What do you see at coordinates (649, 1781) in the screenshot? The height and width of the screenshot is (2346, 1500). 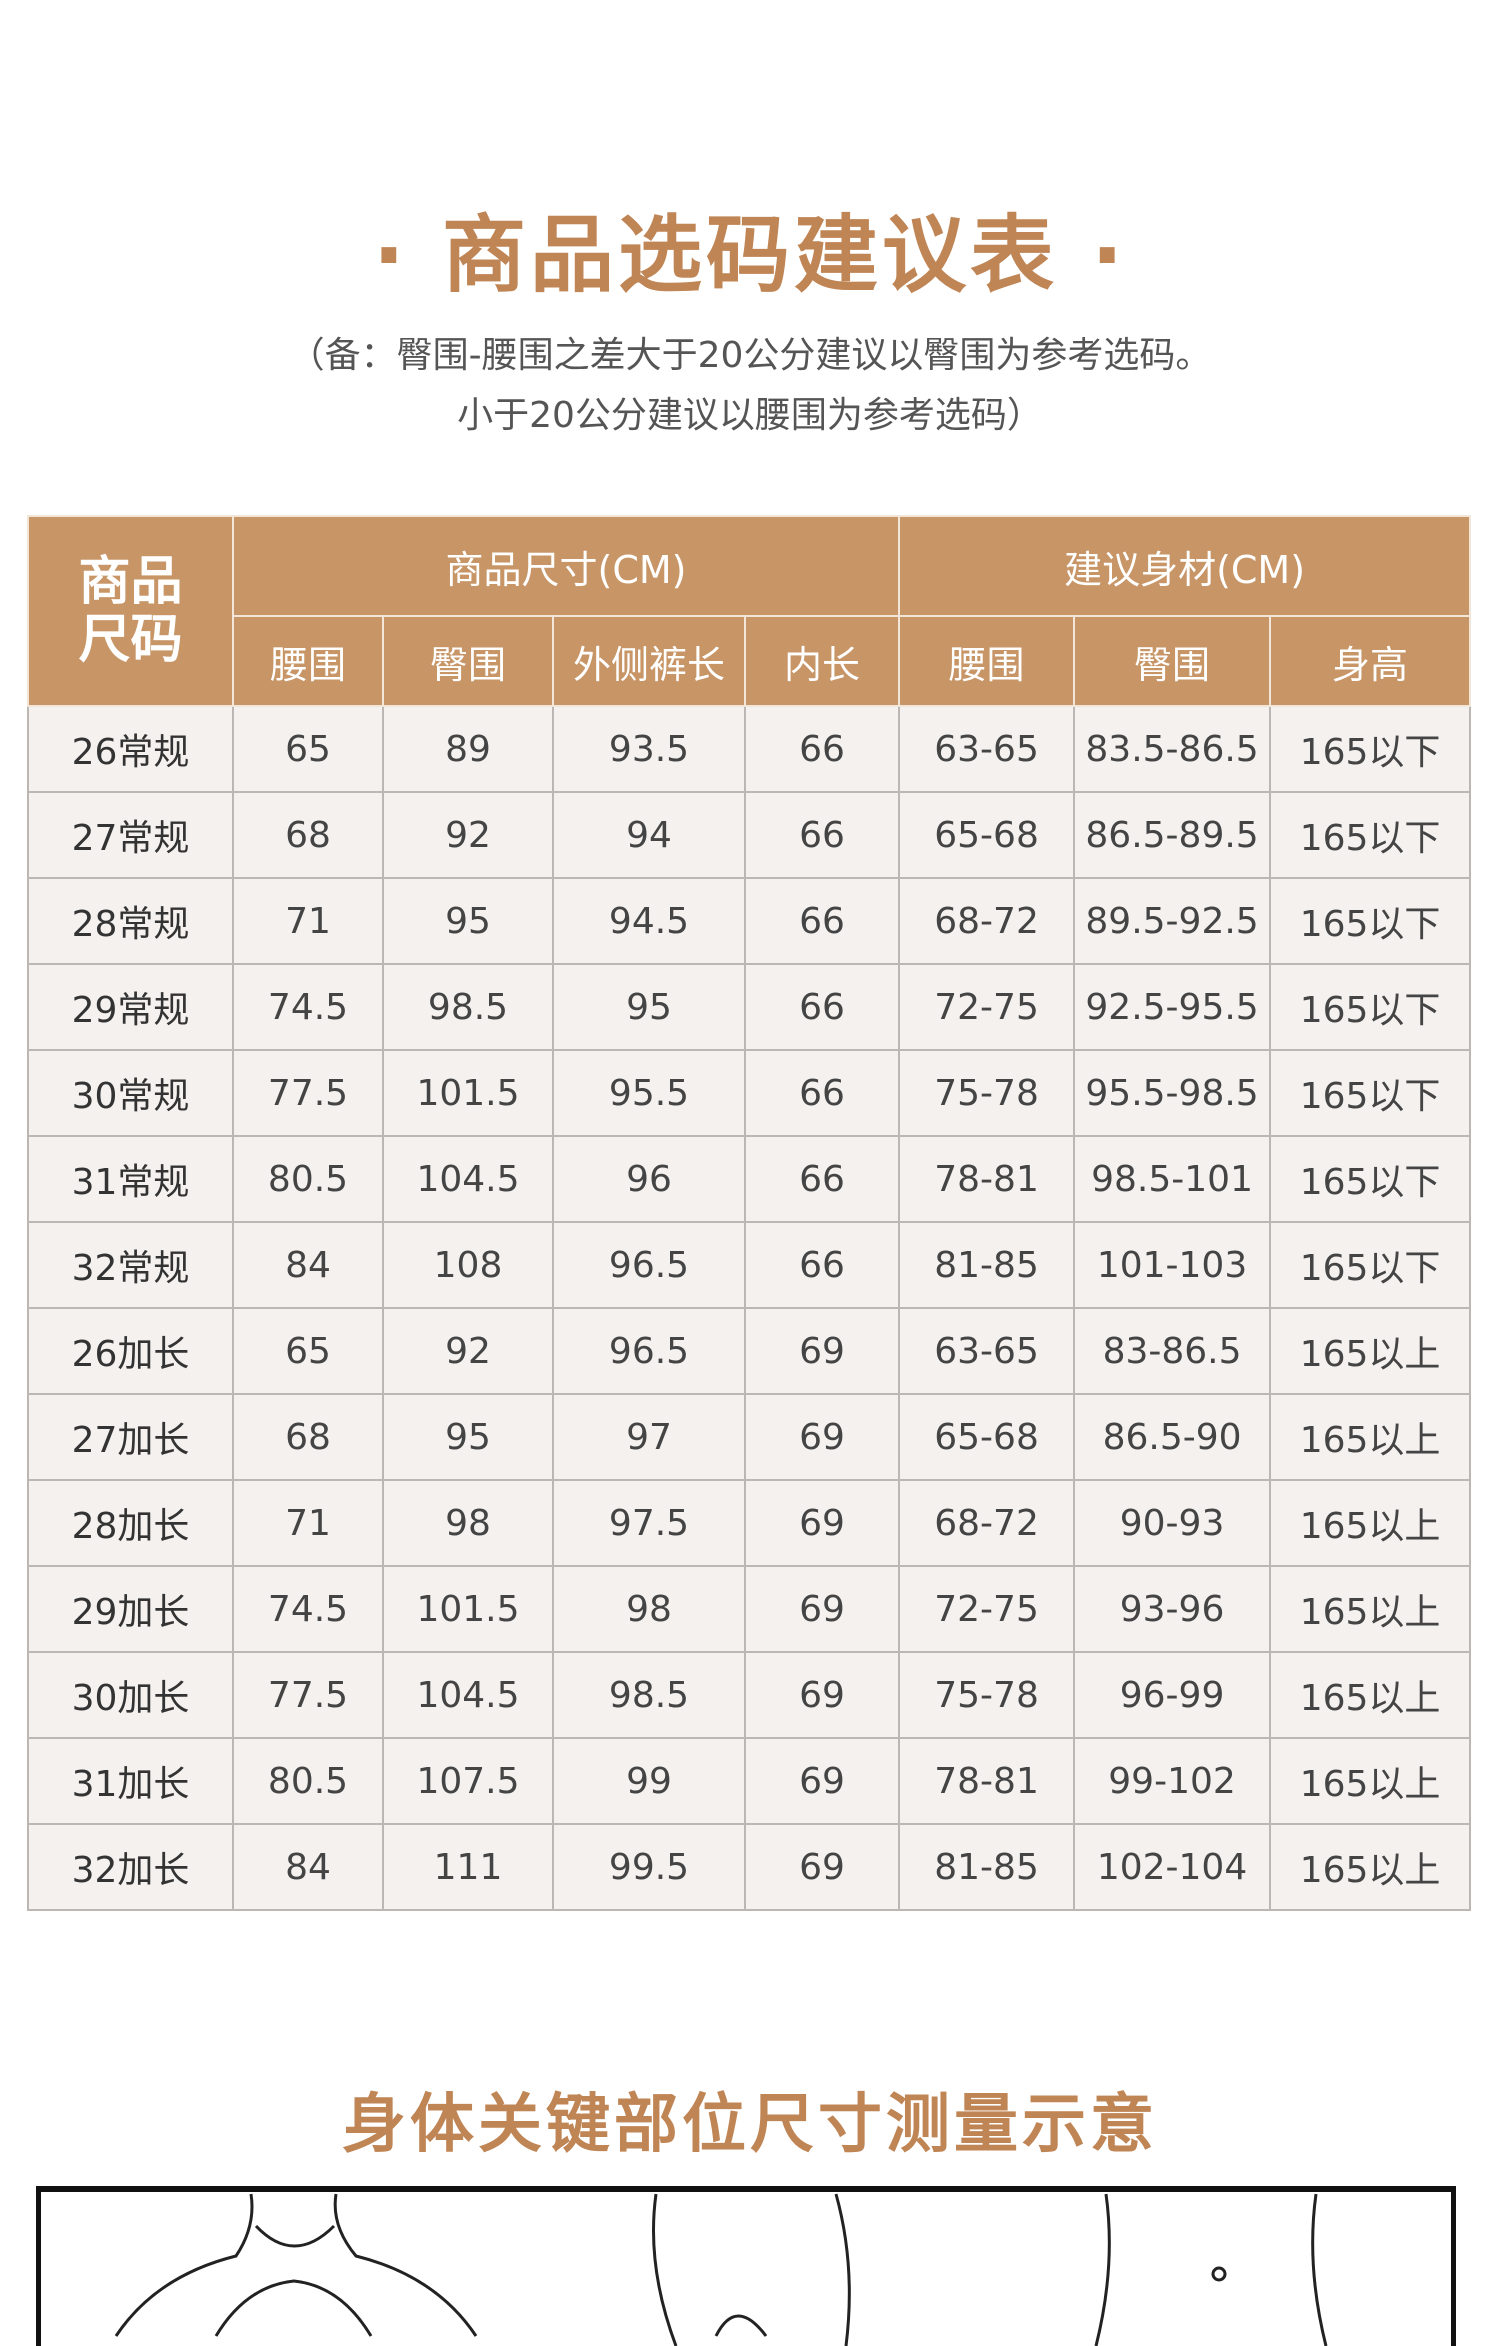 I see `outer-length-cell: 99` at bounding box center [649, 1781].